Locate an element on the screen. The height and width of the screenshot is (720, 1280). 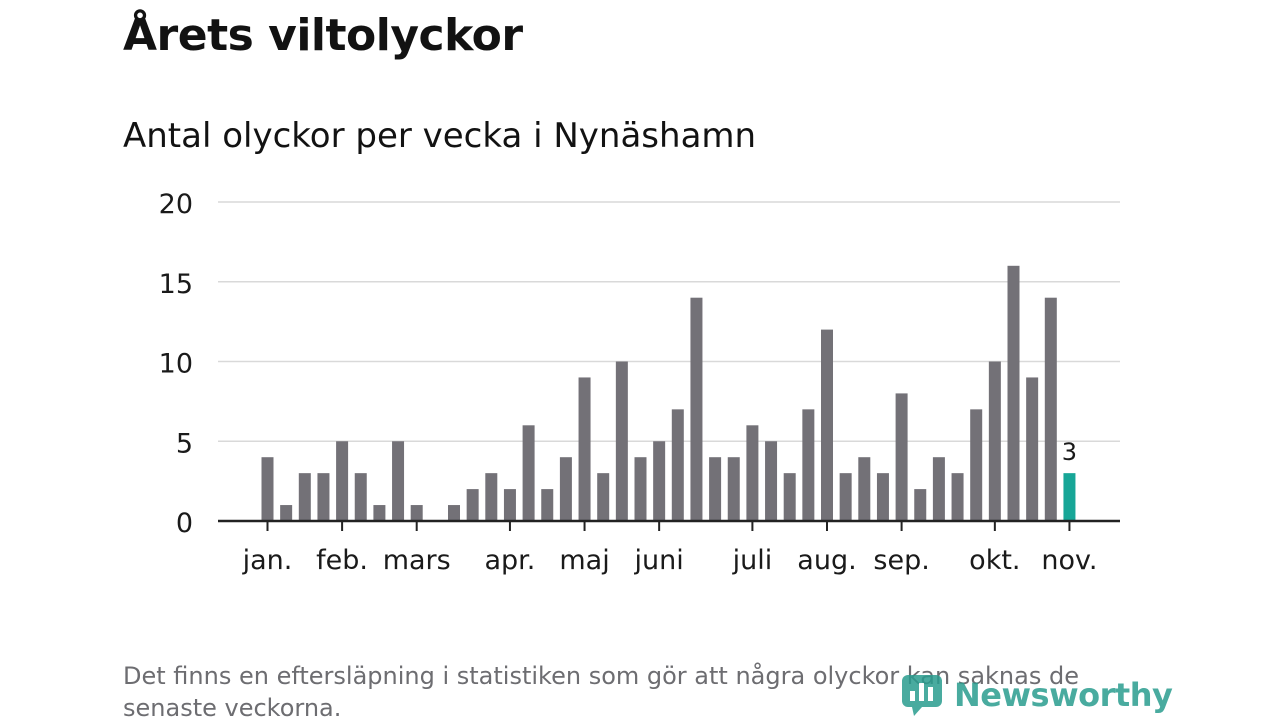
brand: Newsworthy is located at coordinates (1036, 695).